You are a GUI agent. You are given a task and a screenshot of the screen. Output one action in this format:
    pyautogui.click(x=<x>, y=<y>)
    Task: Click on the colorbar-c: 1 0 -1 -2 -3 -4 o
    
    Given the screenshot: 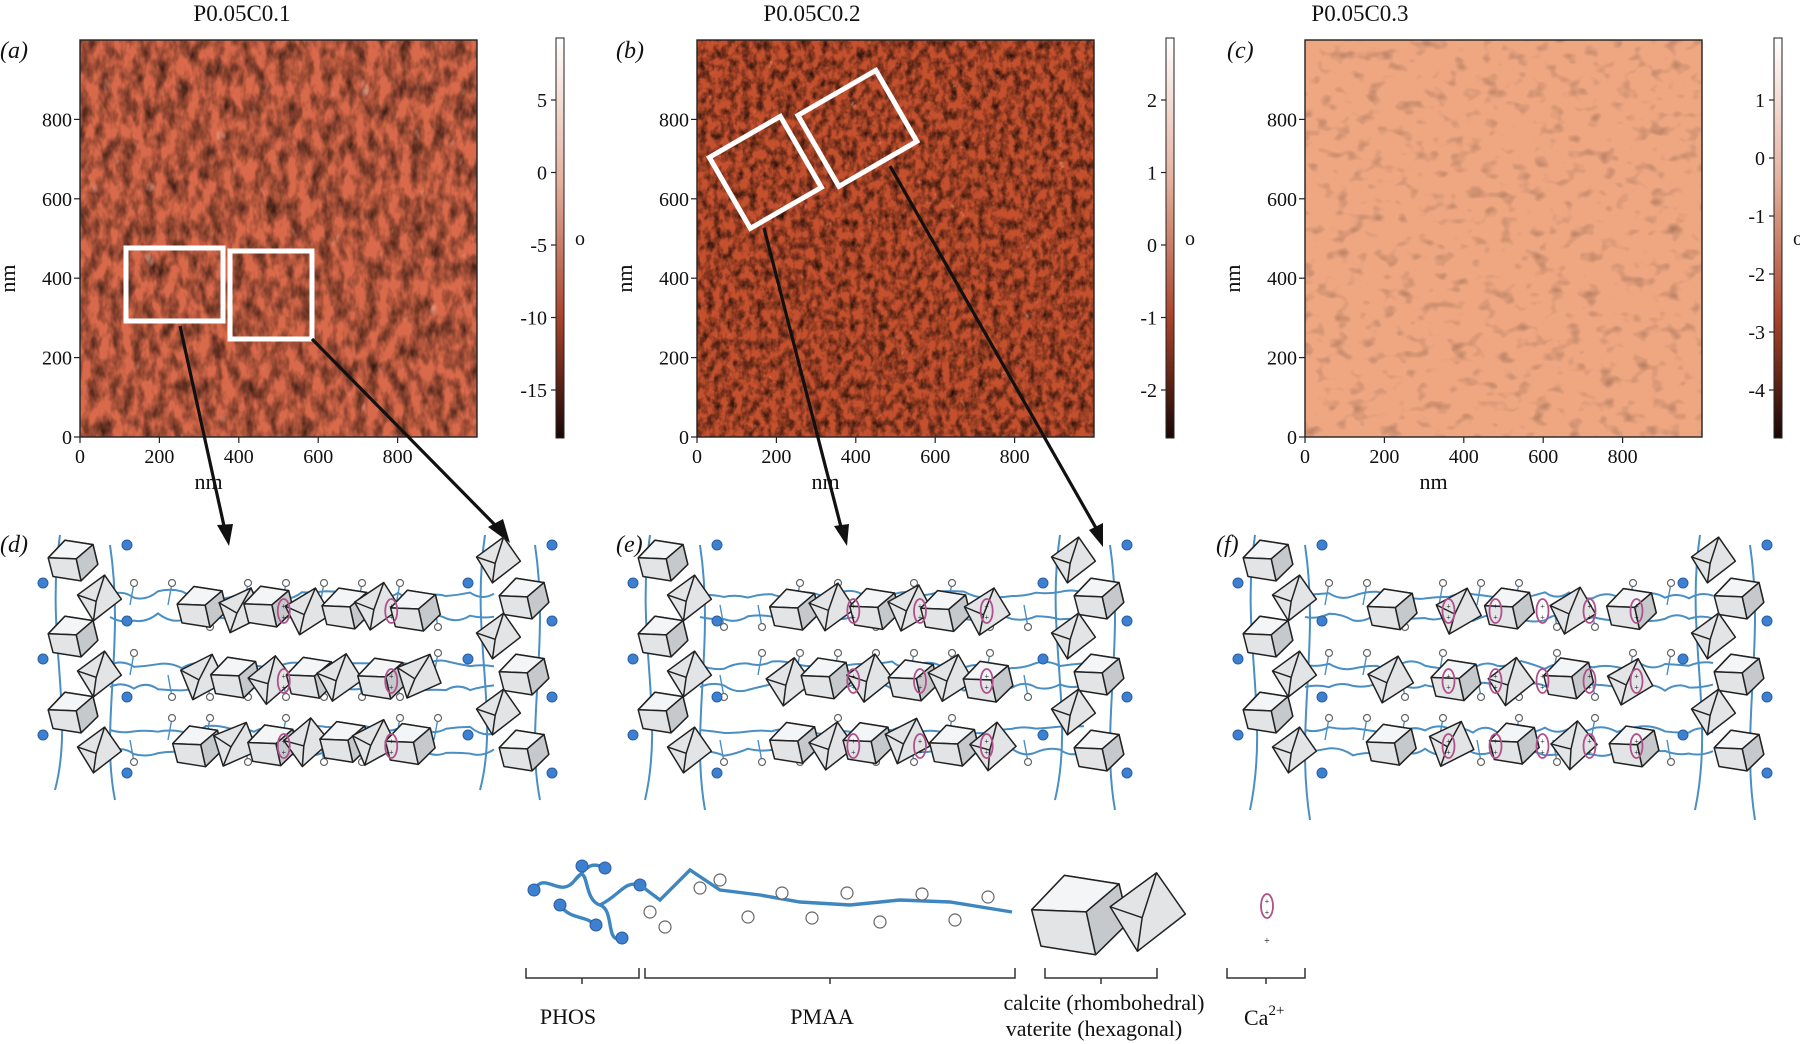 What is the action you would take?
    pyautogui.click(x=1774, y=238)
    